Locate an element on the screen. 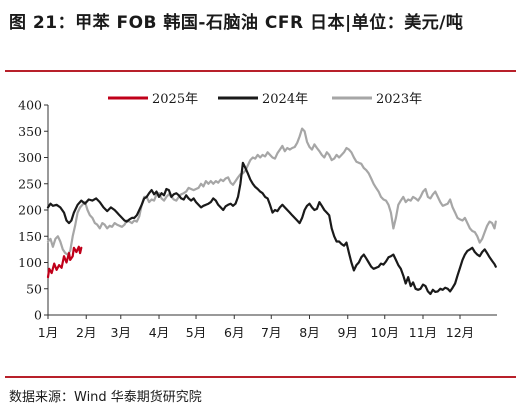 The width and height of the screenshot is (521, 409). y-tick-label-50: 50 is located at coordinates (34, 288).